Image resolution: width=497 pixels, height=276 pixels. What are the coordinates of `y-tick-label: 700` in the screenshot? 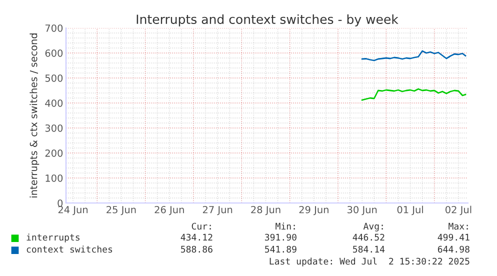 It's located at (54, 28).